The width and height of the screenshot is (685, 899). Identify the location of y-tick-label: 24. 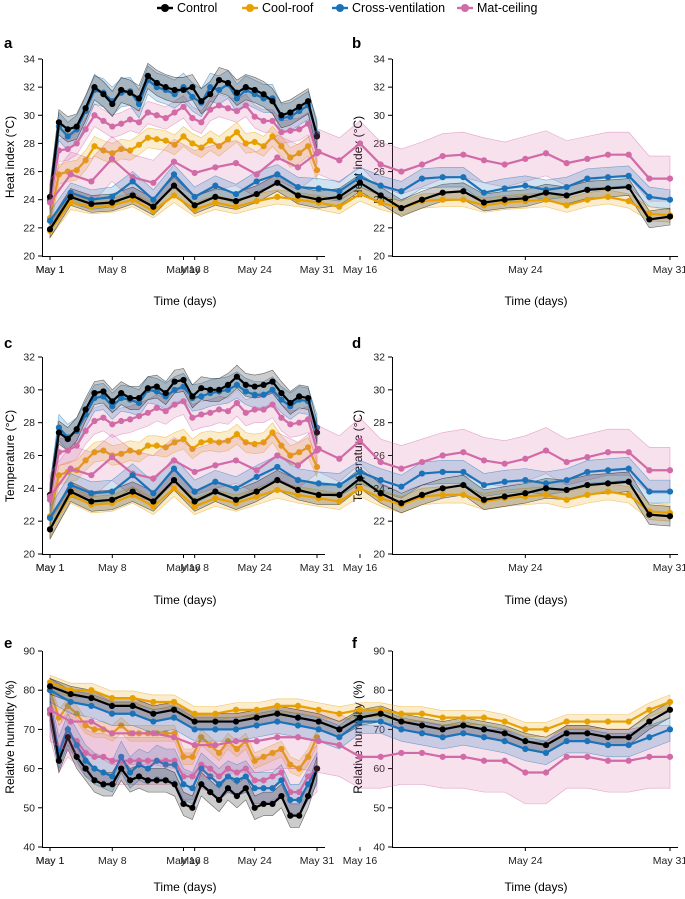
(379, 489).